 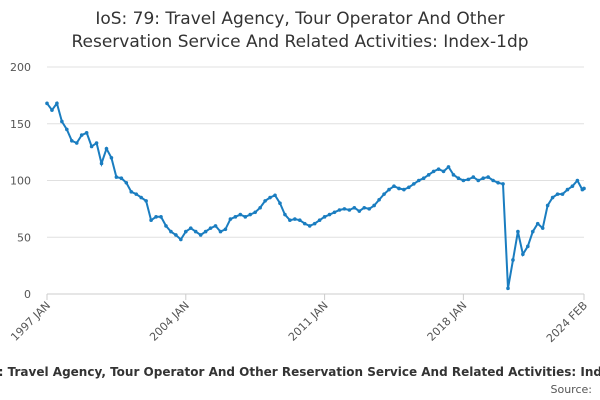 What do you see at coordinates (20, 67) in the screenshot?
I see `y-tick-label: 200` at bounding box center [20, 67].